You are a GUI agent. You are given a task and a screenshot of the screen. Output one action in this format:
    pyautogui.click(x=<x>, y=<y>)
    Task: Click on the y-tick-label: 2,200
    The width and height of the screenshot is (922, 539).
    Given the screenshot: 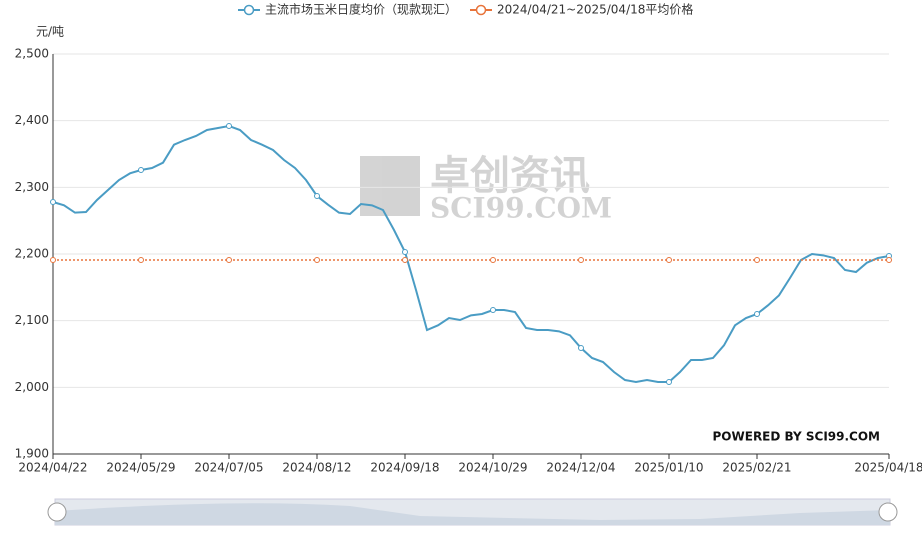 What is the action you would take?
    pyautogui.click(x=32, y=254)
    